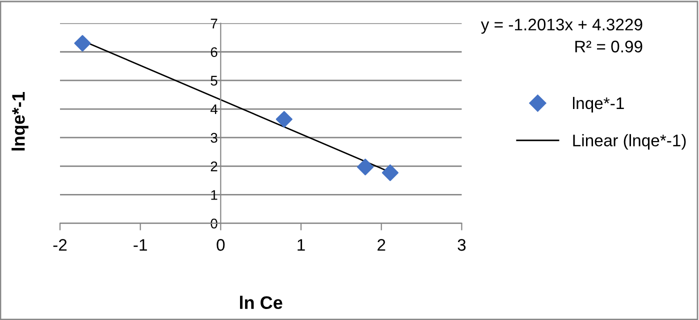  What do you see at coordinates (214, 109) in the screenshot?
I see `y-tick-label: 4` at bounding box center [214, 109].